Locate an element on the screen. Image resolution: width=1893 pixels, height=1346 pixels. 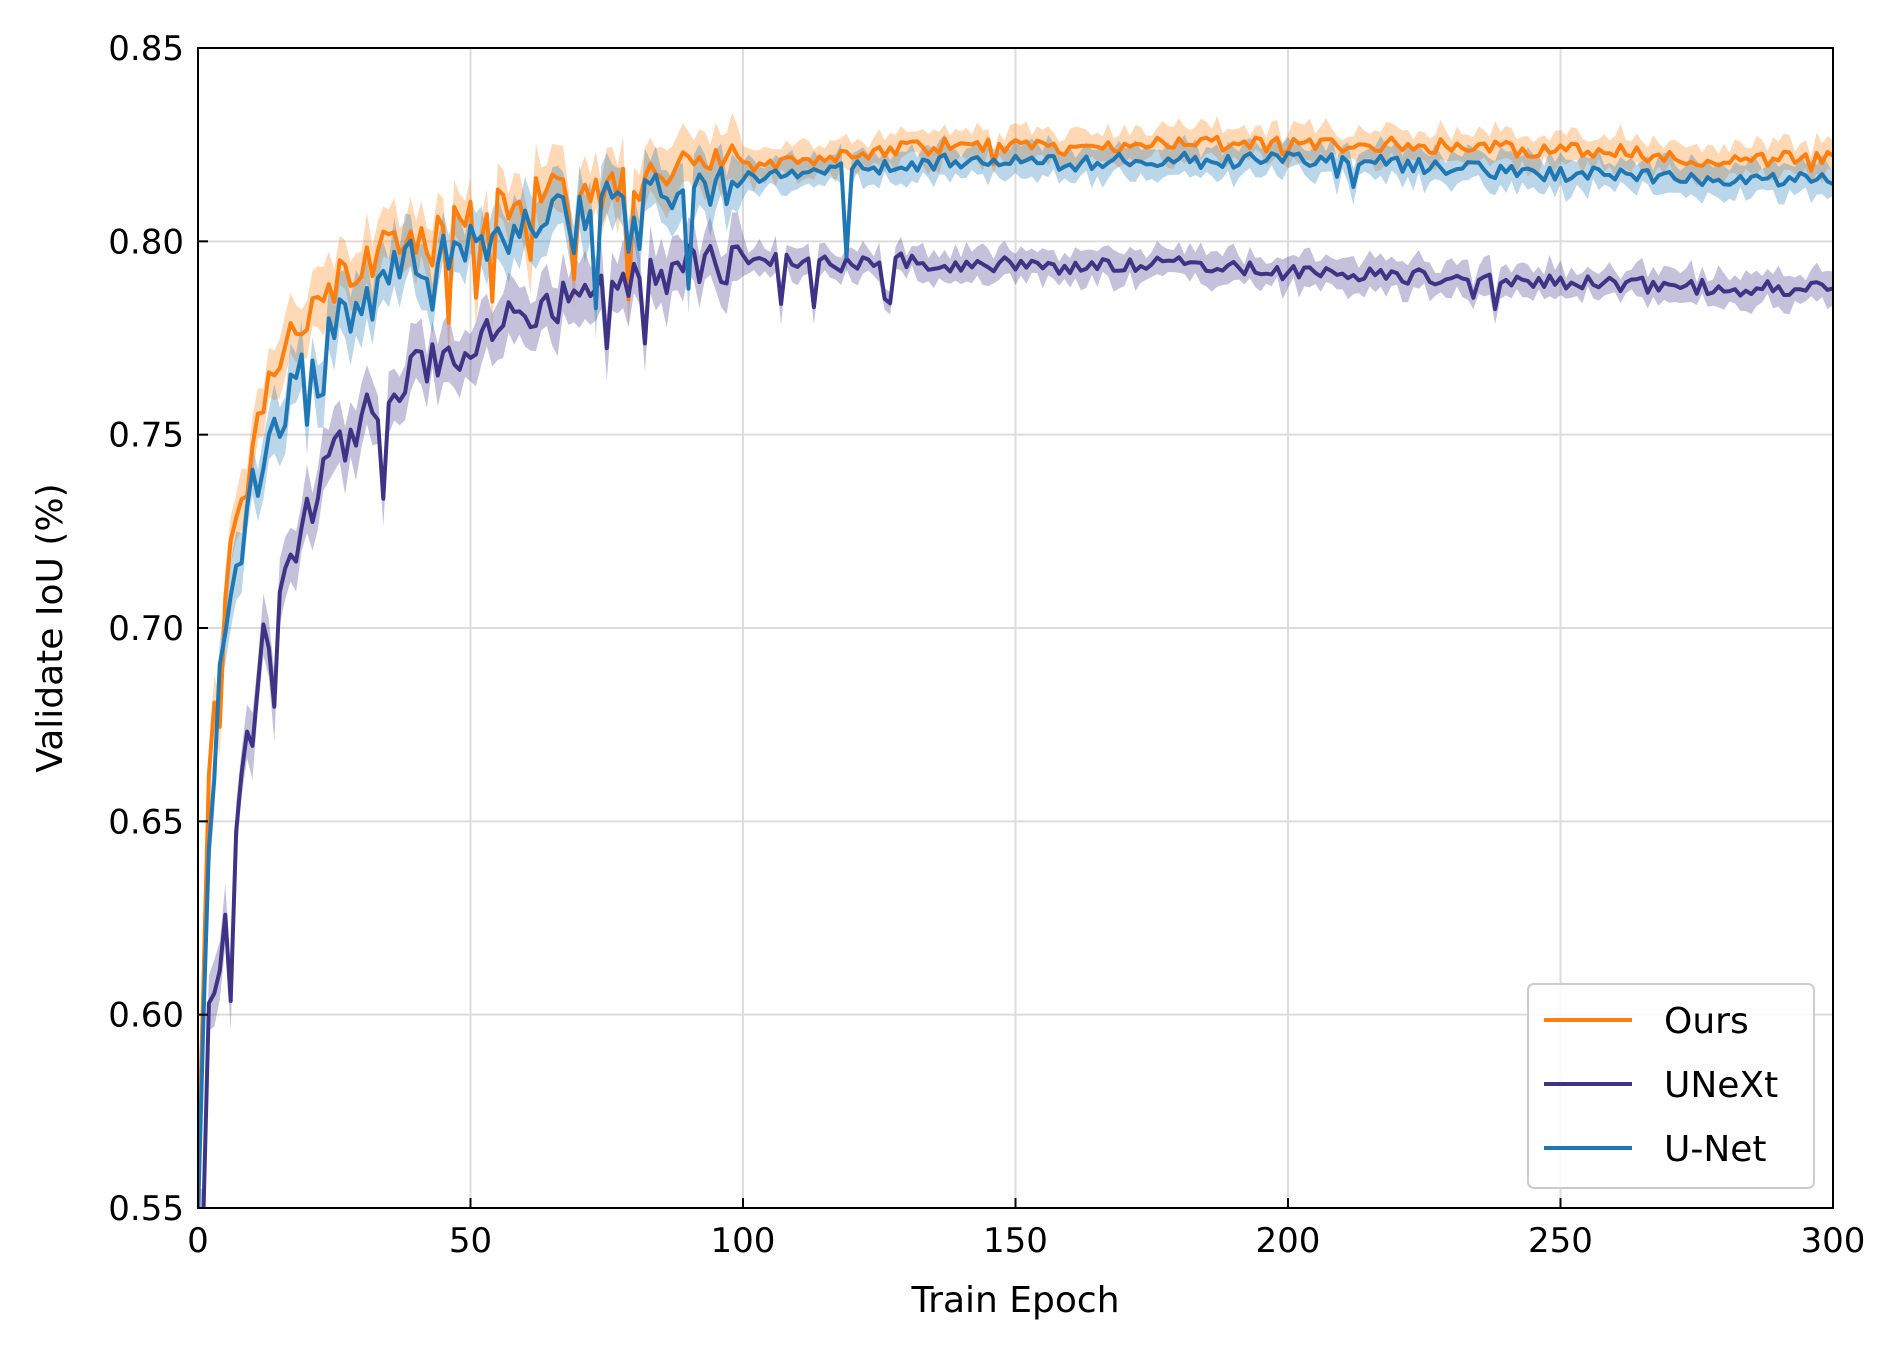
y-tick-label: 0.70 is located at coordinates (146, 629).